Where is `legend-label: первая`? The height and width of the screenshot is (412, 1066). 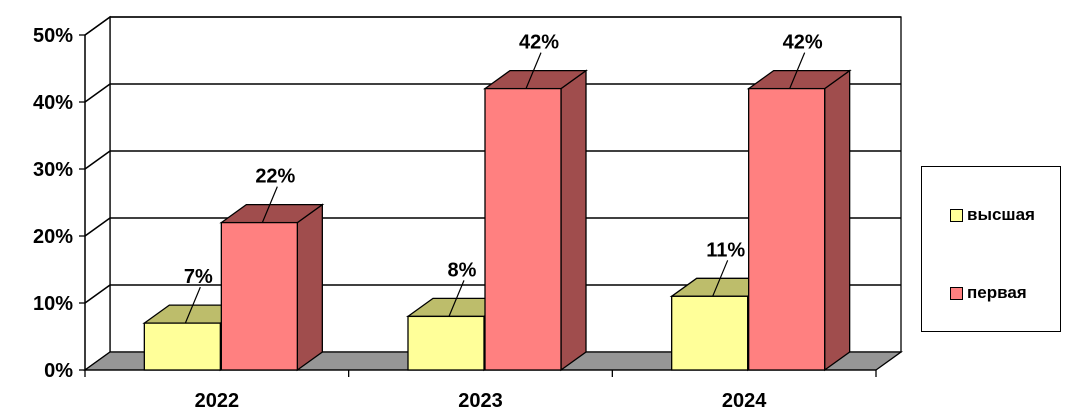 legend-label: первая is located at coordinates (997, 292).